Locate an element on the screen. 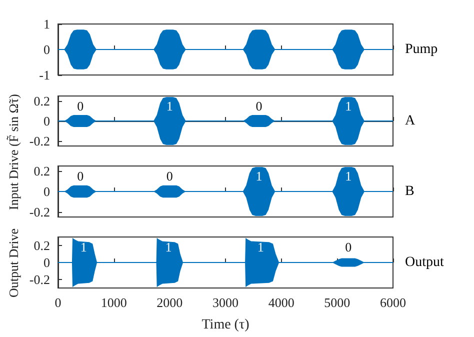 The height and width of the screenshot is (337, 474). y-tick-label: -1 is located at coordinates (44, 75).